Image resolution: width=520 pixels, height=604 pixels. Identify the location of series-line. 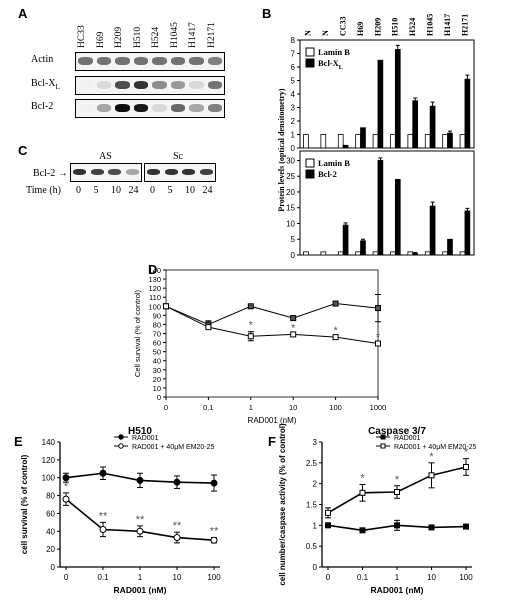
(272, 324).